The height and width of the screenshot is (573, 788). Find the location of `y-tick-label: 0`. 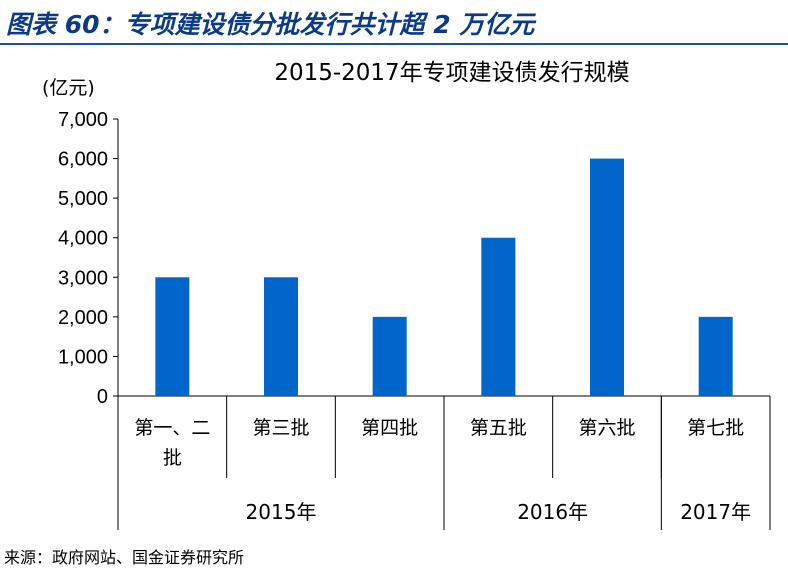

y-tick-label: 0 is located at coordinates (102, 397).